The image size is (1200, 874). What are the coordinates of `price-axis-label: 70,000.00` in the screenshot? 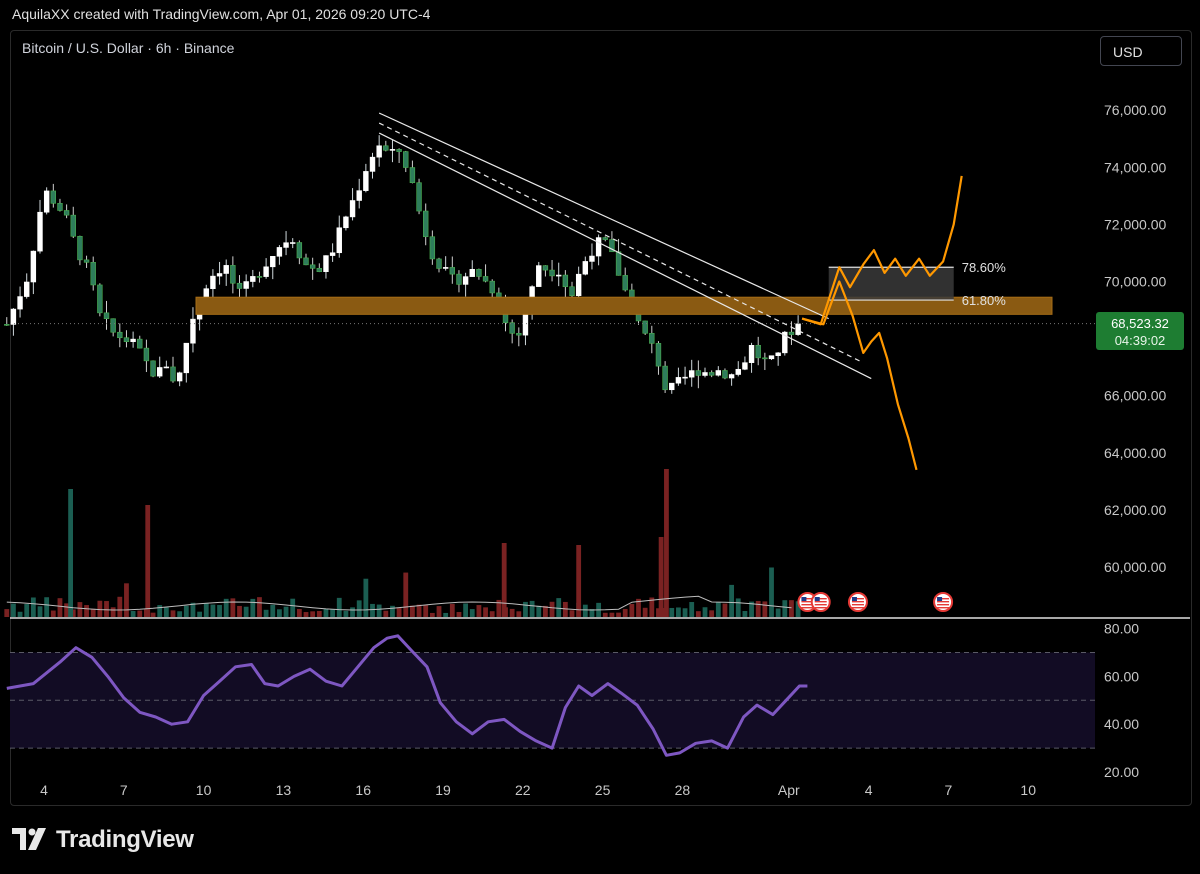 It's located at (1135, 282).